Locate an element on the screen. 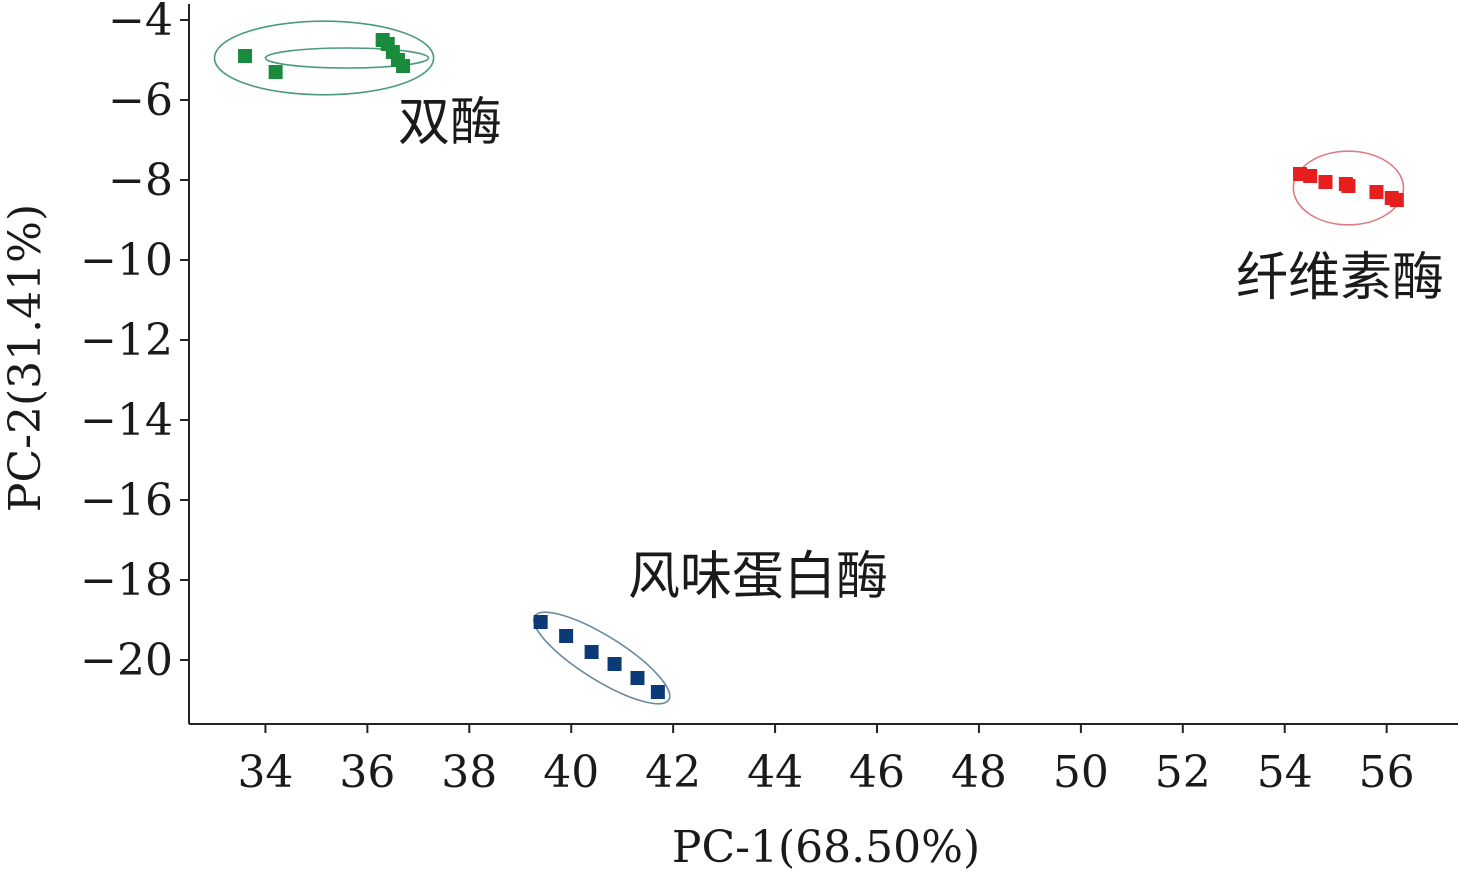  x-tick-label: 56 is located at coordinates (1387, 772).